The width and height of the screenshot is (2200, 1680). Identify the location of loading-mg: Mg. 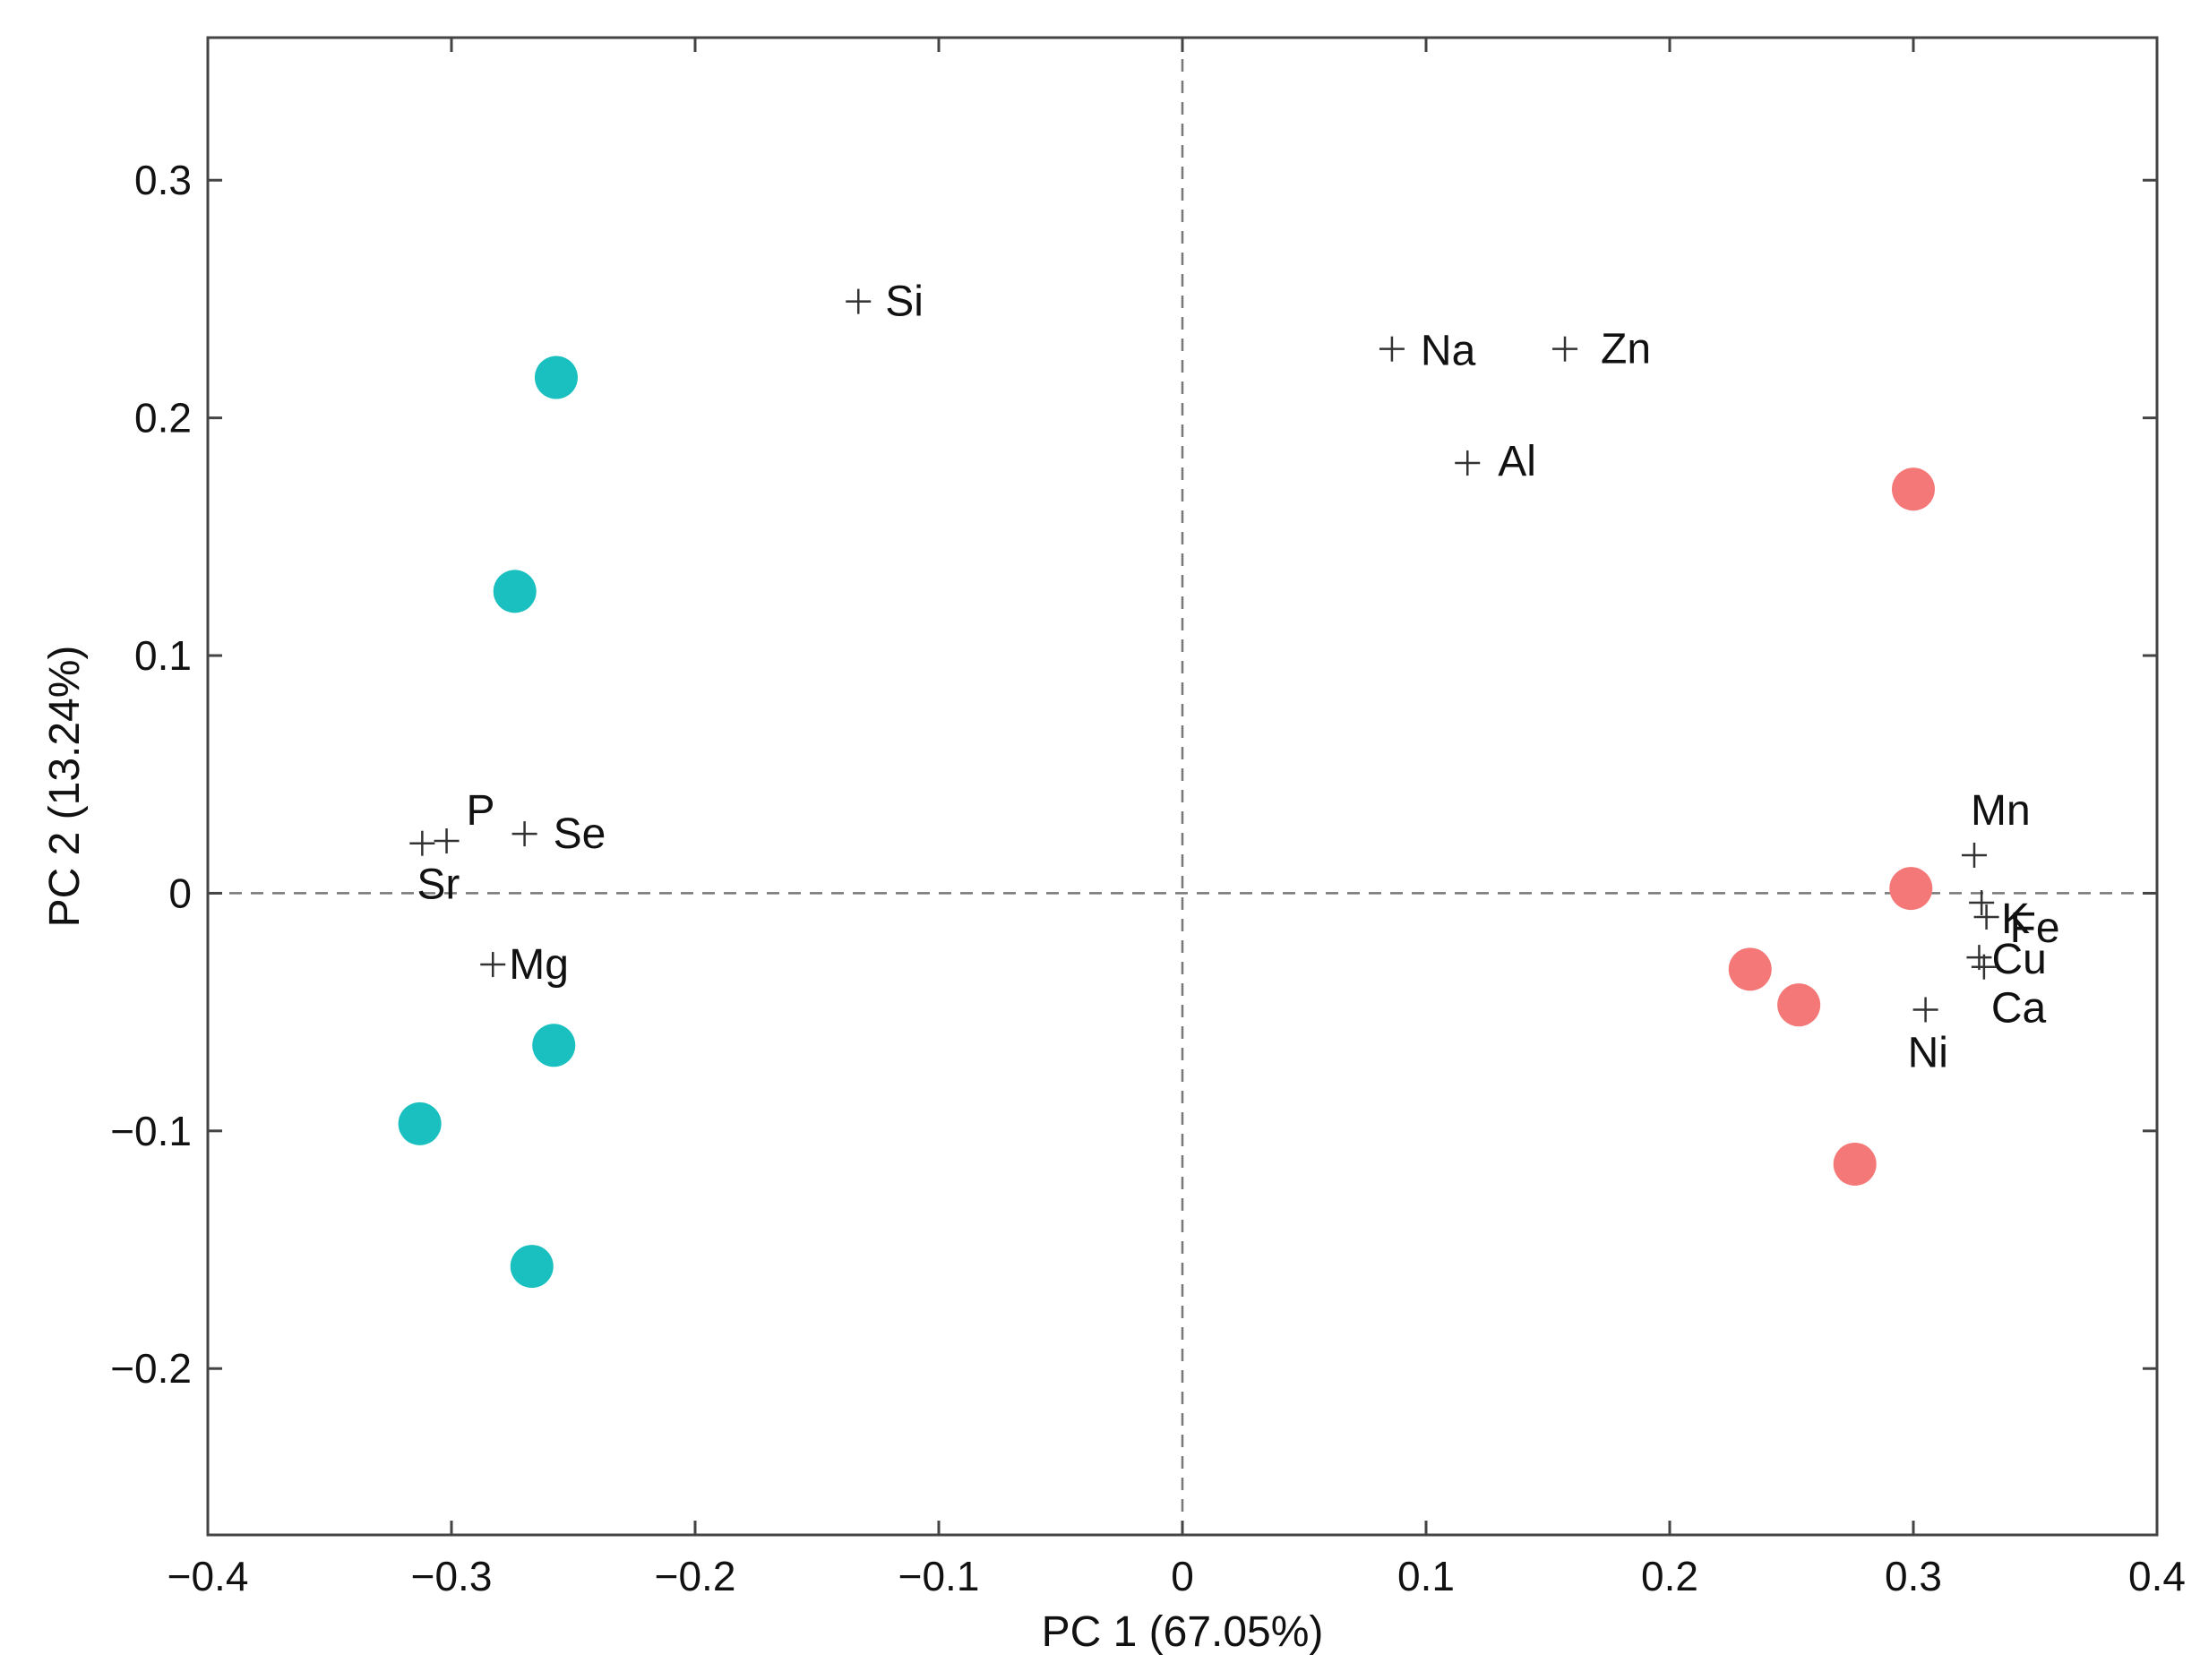
(524, 965).